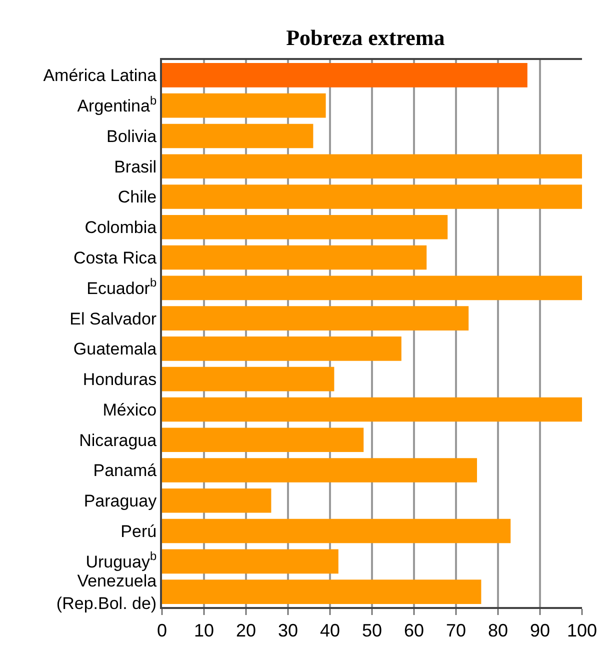  What do you see at coordinates (115, 258) in the screenshot?
I see `y-tick-label: Costa Rica` at bounding box center [115, 258].